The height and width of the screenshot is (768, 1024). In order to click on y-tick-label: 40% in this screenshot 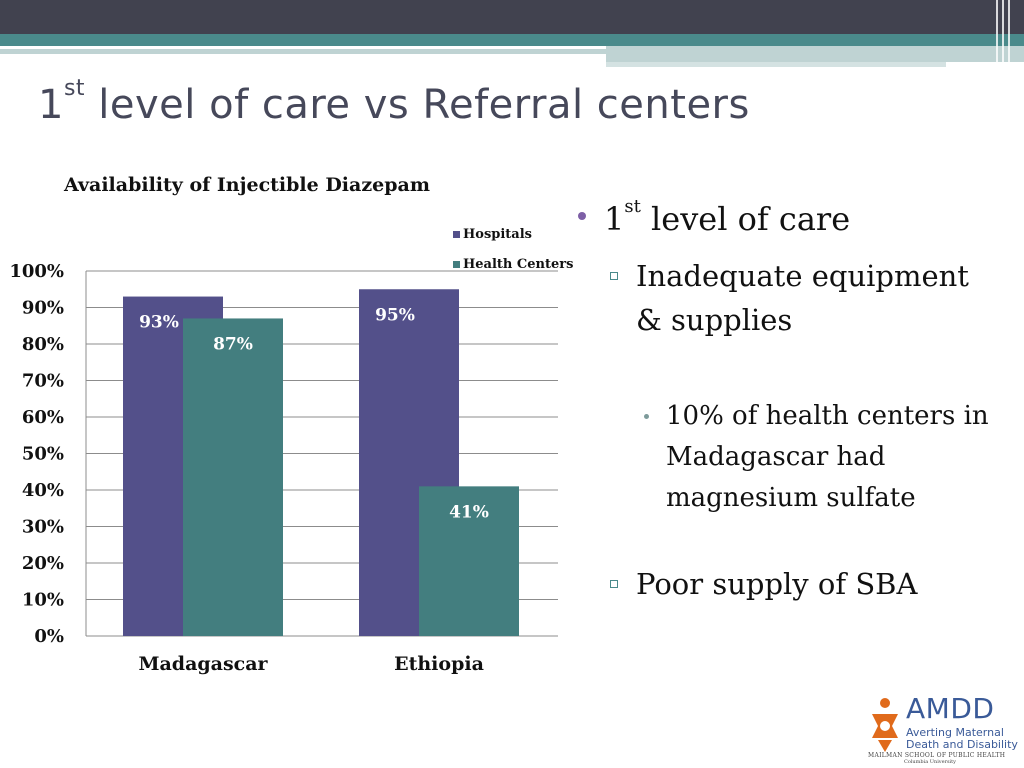, I will do `click(43, 490)`.